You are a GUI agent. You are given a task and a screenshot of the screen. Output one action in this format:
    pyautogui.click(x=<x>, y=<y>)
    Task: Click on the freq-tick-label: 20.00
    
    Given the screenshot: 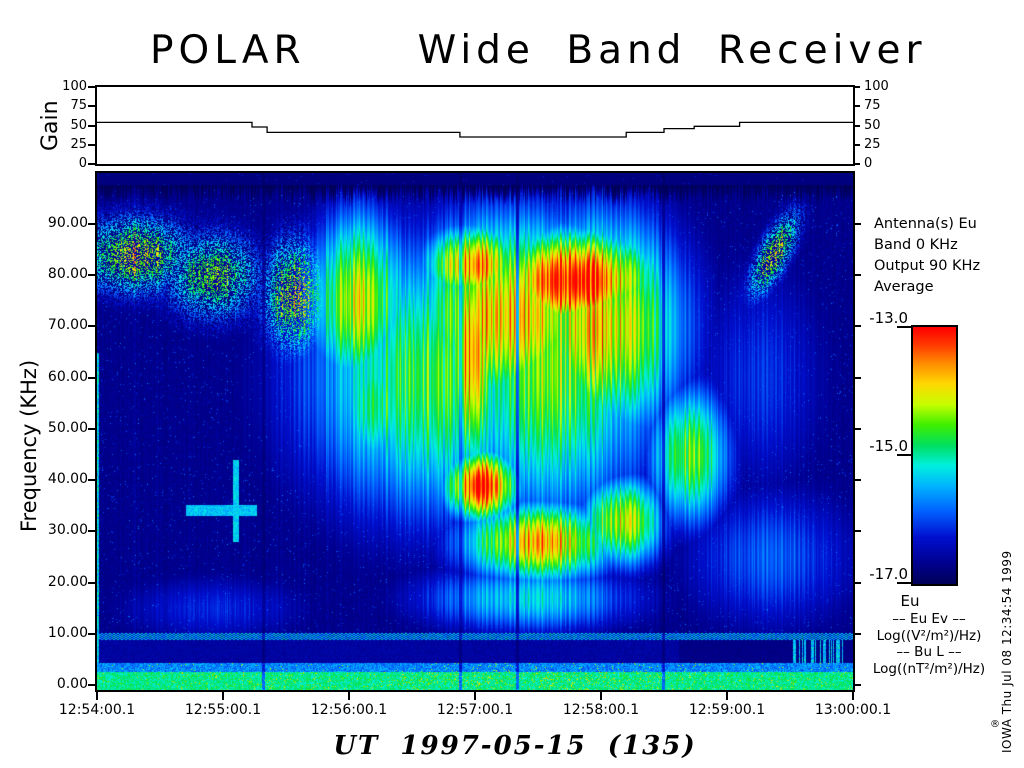 What is the action you would take?
    pyautogui.click(x=67, y=581)
    